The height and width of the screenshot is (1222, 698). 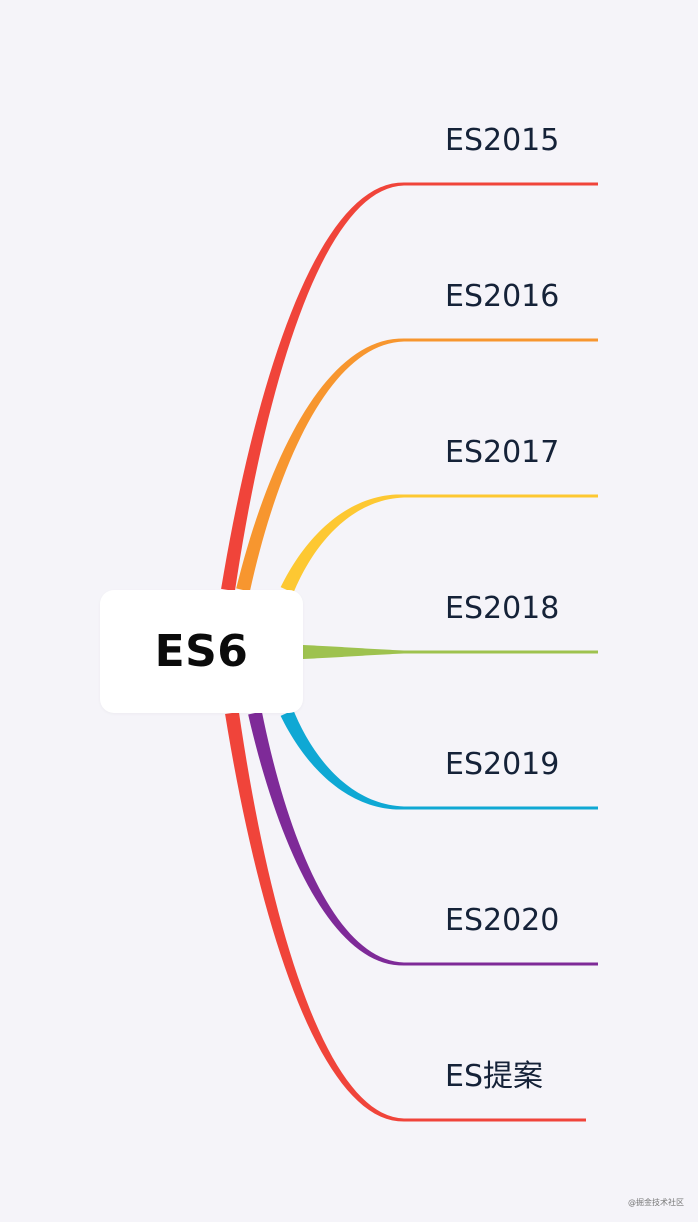 What do you see at coordinates (494, 1076) in the screenshot?
I see `branch-label-es-proposal: ES提案` at bounding box center [494, 1076].